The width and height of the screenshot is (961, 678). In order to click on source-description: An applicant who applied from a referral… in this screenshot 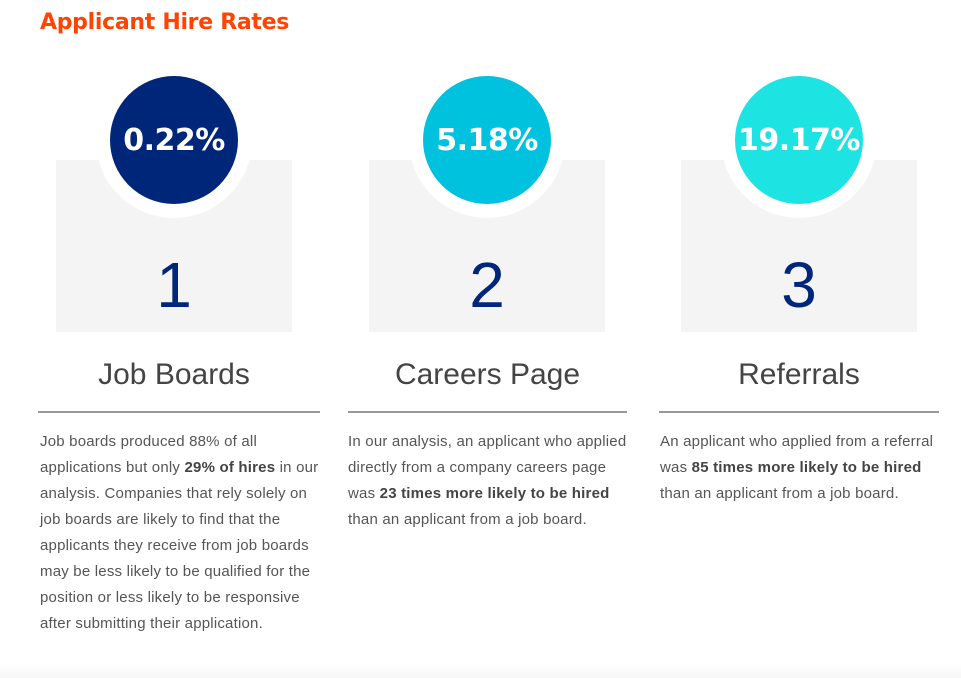, I will do `click(797, 467)`.